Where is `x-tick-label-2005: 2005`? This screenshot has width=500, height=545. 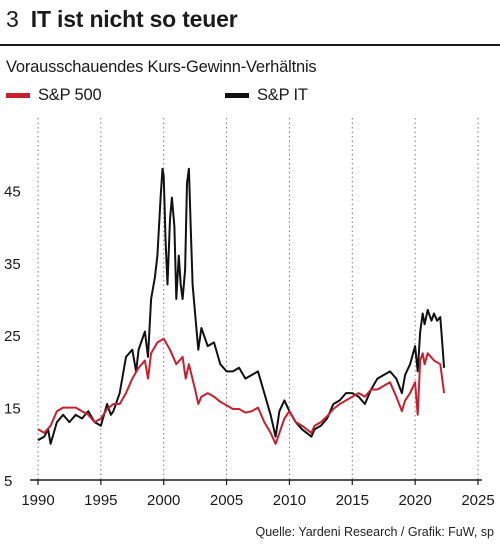
x-tick-label-2005: 2005 is located at coordinates (226, 500).